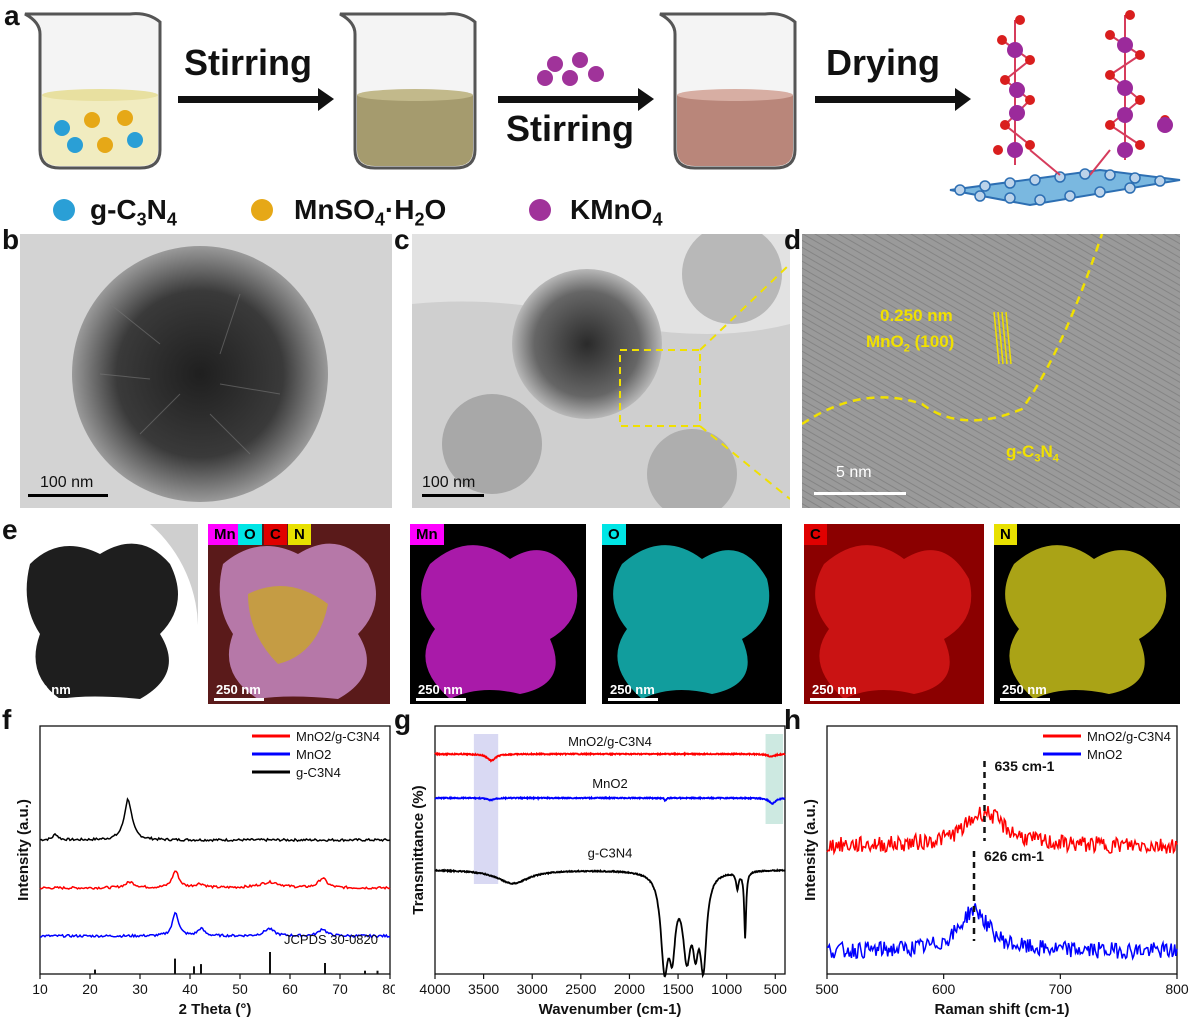  Describe the element at coordinates (90, 989) in the screenshot. I see `xrd-xtick-label-1: 20` at that location.